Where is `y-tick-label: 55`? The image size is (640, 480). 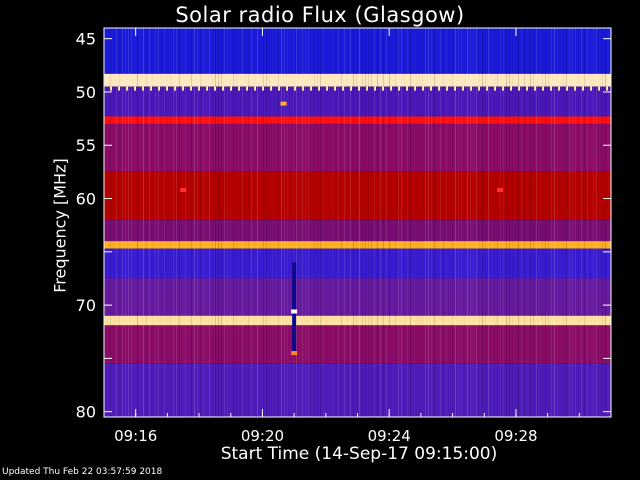
y-tick-label: 55 is located at coordinates (86, 145).